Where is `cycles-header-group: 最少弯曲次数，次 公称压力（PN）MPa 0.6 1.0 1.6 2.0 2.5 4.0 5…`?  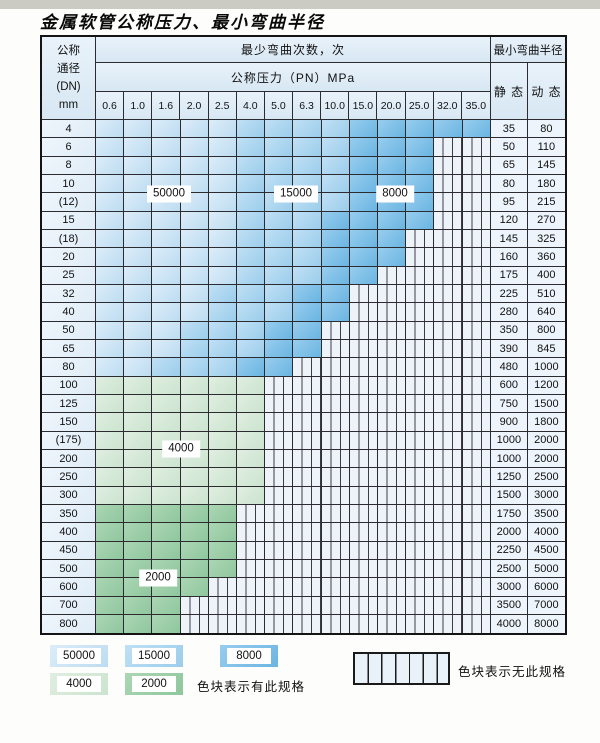
cycles-header-group: 最少弯曲次数，次 公称压力（PN）MPa 0.6 1.0 1.6 2.0 2.5 4.0 5… is located at coordinates (293, 78).